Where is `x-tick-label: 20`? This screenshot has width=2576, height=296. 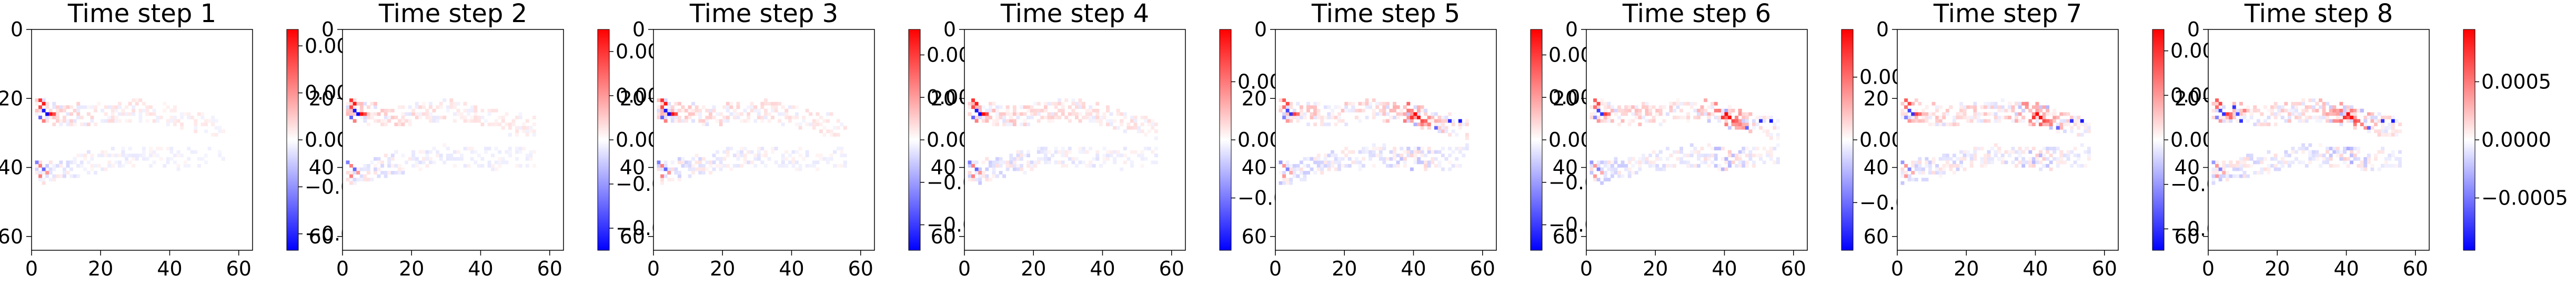
x-tick-label: 20 is located at coordinates (1345, 268).